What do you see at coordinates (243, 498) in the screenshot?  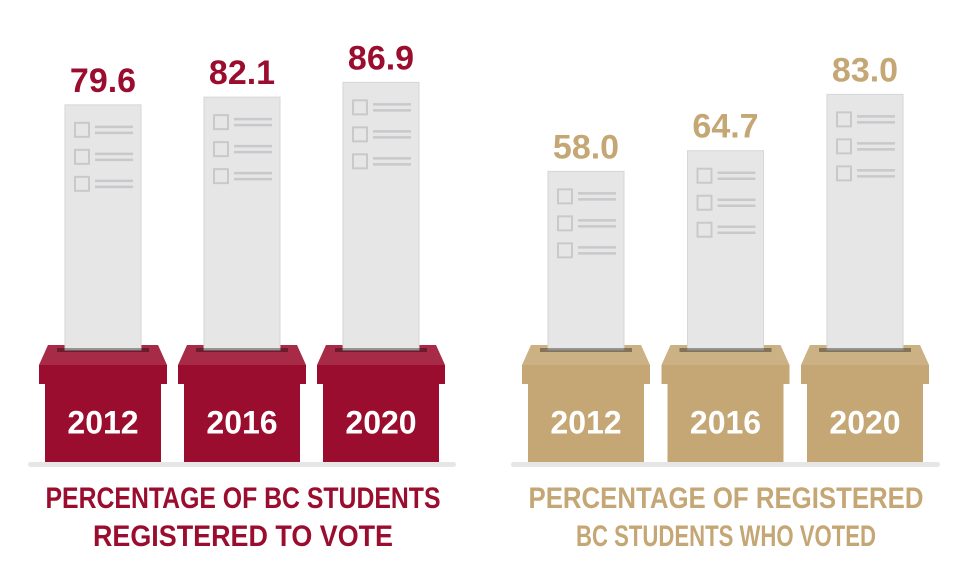 I see `chart-title: PERCENTAGE OF BC STUDENTS` at bounding box center [243, 498].